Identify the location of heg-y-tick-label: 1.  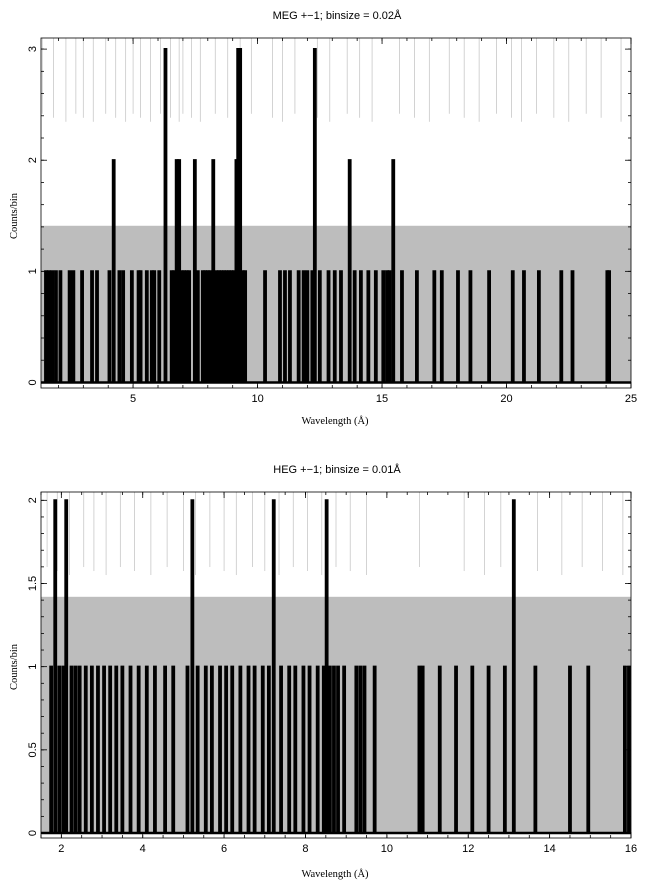
(33, 667).